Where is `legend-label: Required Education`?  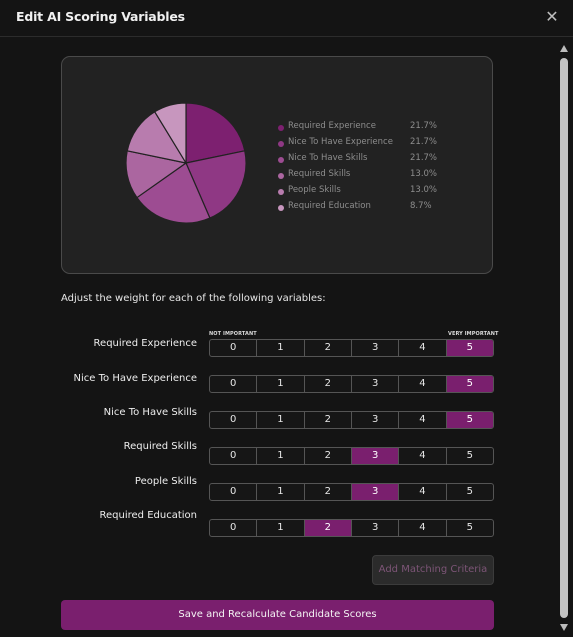
legend-label: Required Education is located at coordinates (329, 206).